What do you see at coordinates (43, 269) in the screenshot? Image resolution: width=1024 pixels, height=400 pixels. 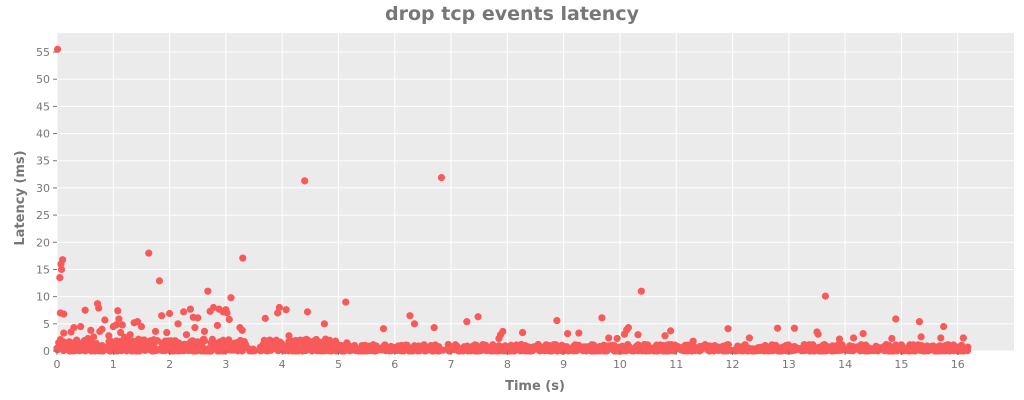 I see `y-tick-label: 15` at bounding box center [43, 269].